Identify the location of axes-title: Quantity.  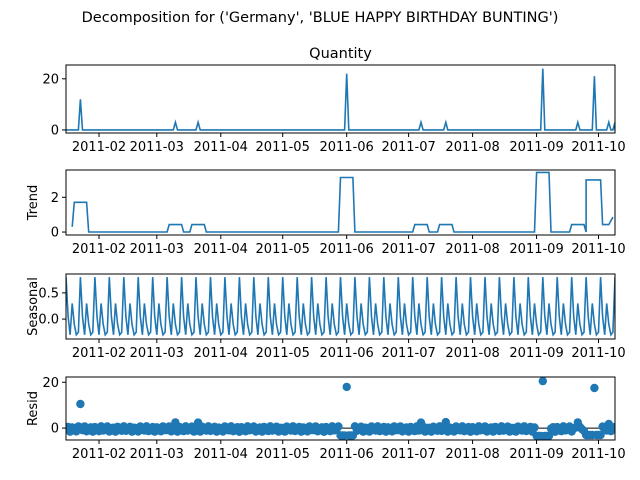
(340, 54).